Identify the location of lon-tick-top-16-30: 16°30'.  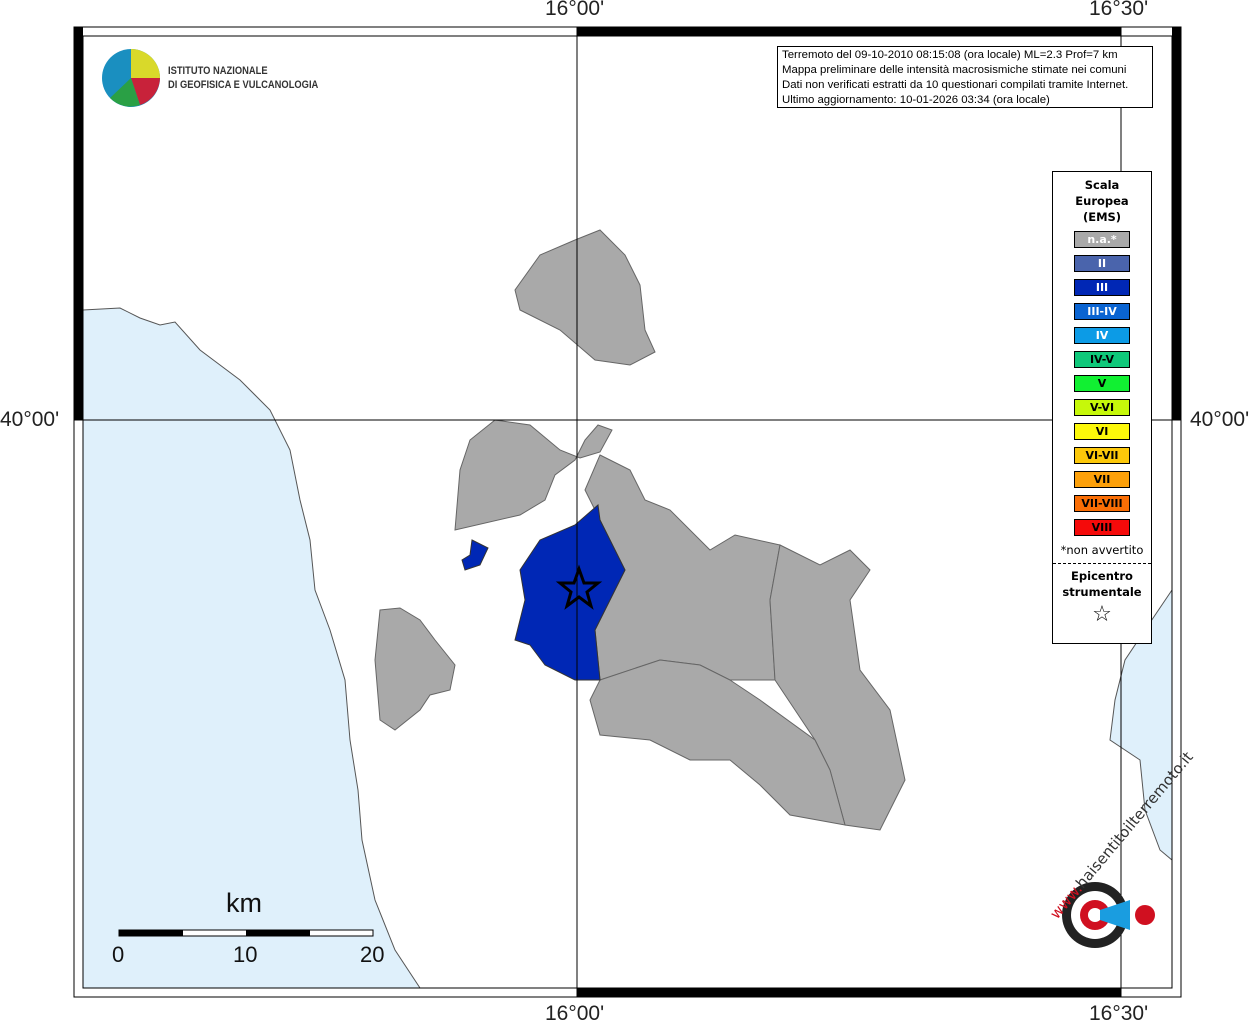
(1119, 10).